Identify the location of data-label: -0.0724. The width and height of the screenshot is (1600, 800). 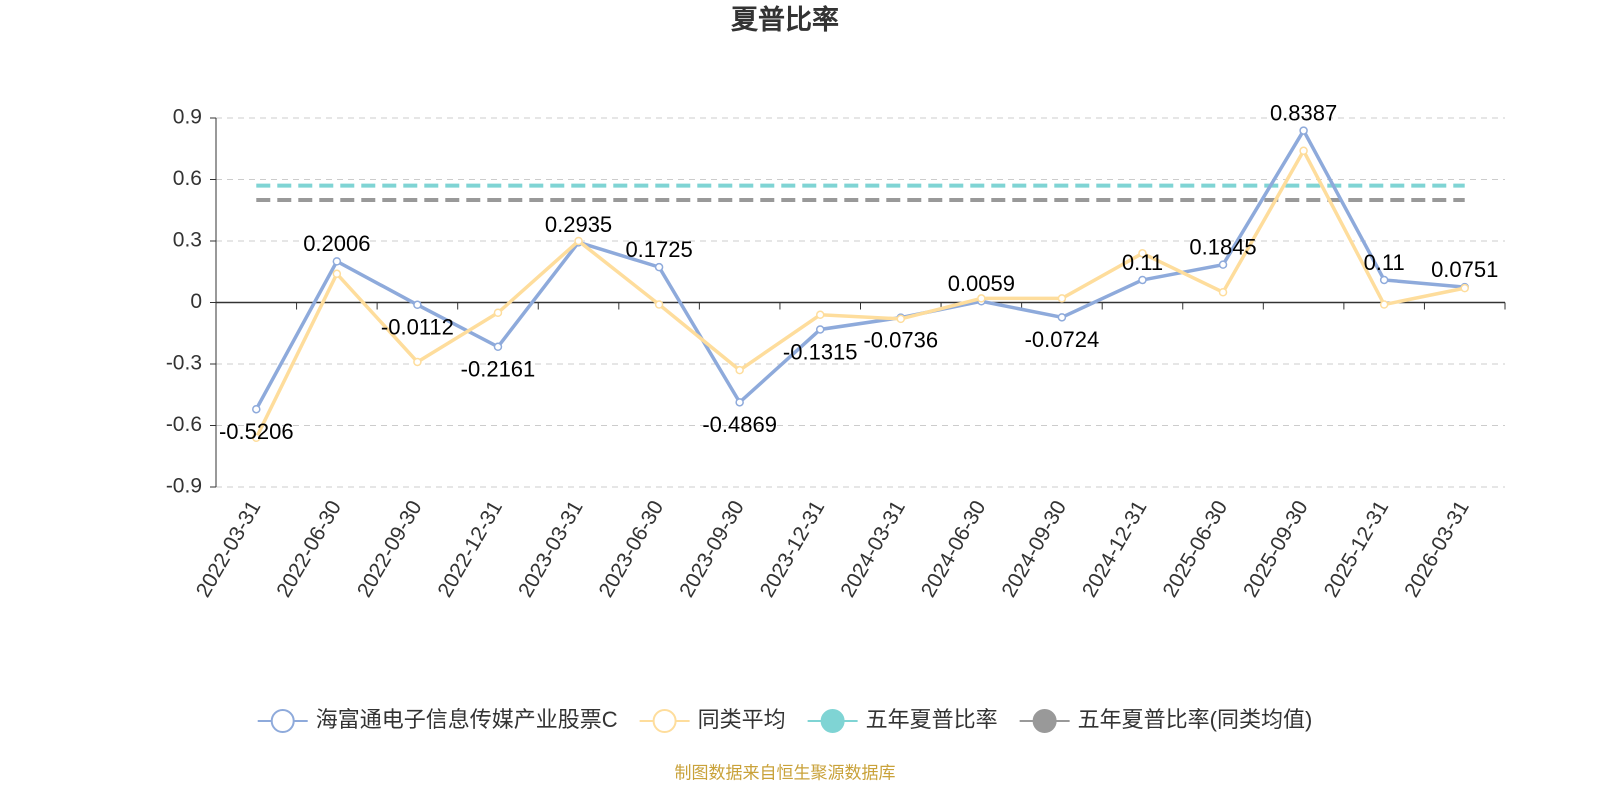
(1062, 339).